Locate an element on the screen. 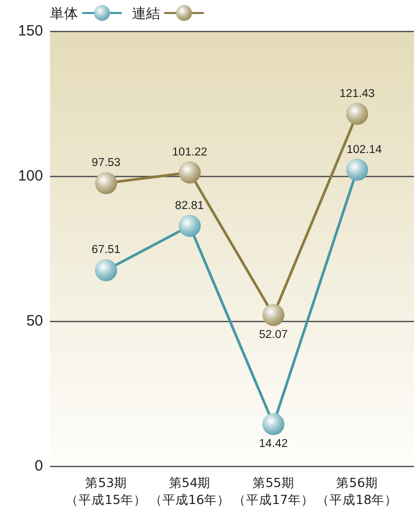 The height and width of the screenshot is (508, 417). x-tick-label: 第54期（平成16年） is located at coordinates (189, 491).